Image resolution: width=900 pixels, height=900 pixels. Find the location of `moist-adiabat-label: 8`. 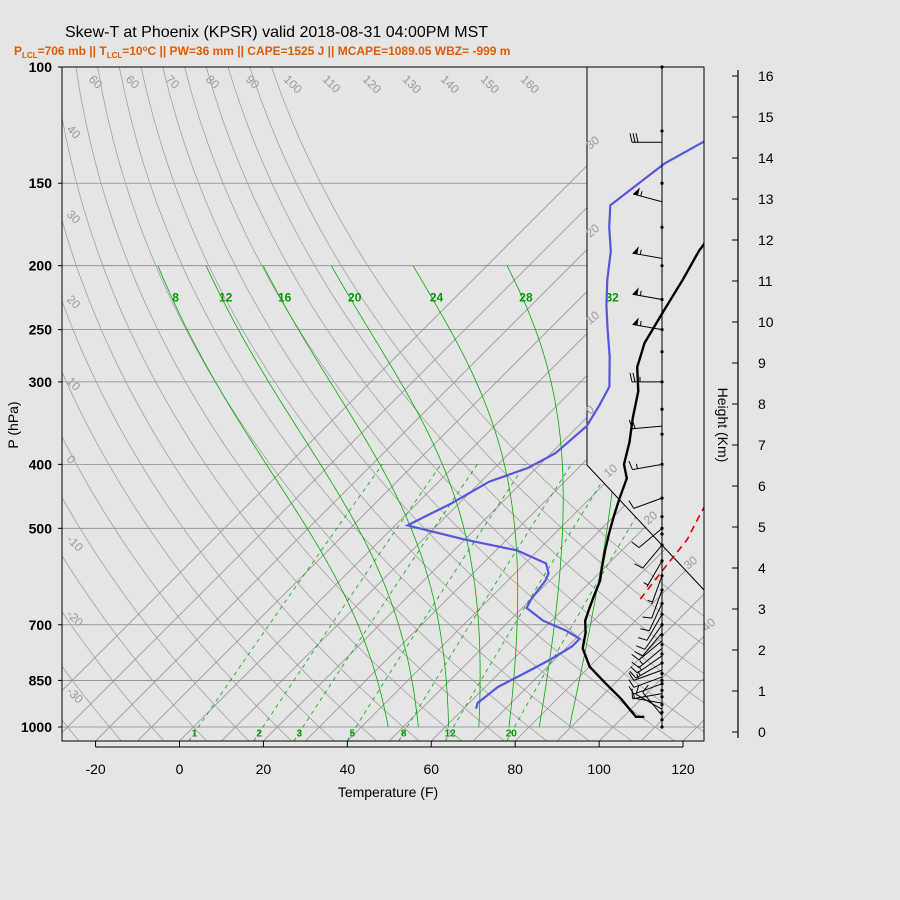

moist-adiabat-label: 8 is located at coordinates (175, 298).